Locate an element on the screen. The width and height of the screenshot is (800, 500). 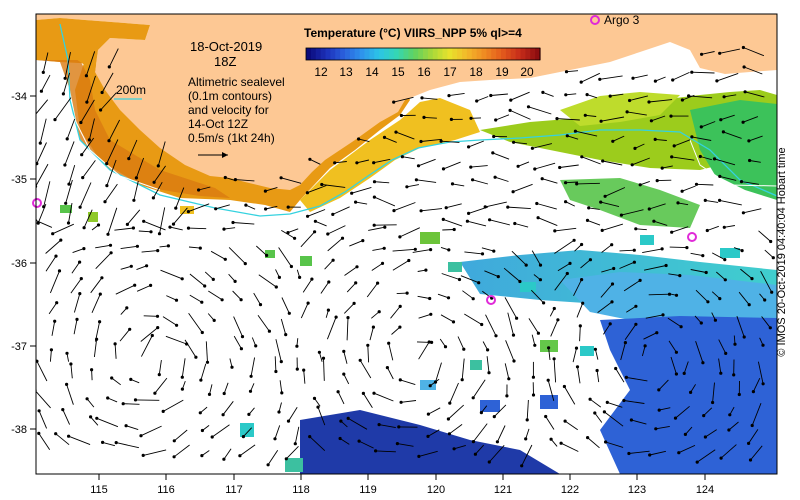
colorbar-tick-label: 12 is located at coordinates (321, 72).